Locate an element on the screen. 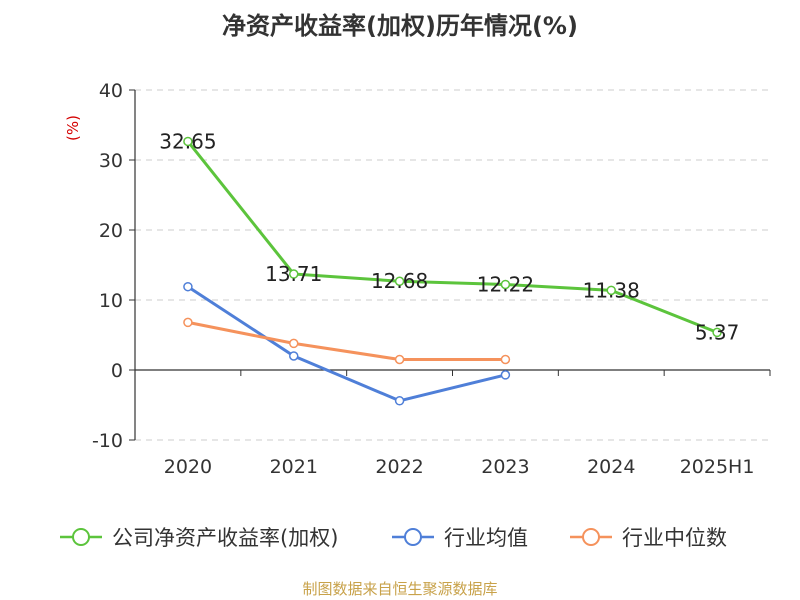  legend-label: 行业中位数 is located at coordinates (674, 538).